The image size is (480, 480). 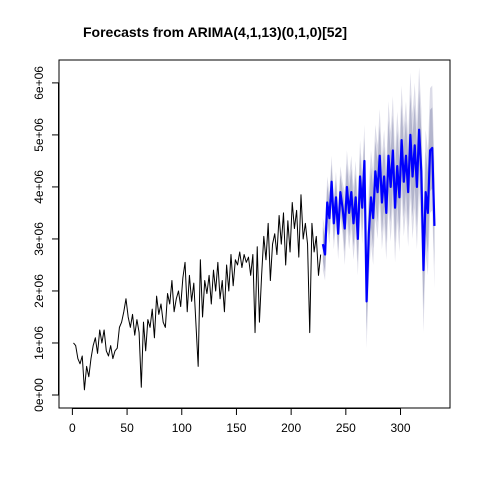 I want to click on y-tick-label: 5e+06, so click(x=39, y=135).